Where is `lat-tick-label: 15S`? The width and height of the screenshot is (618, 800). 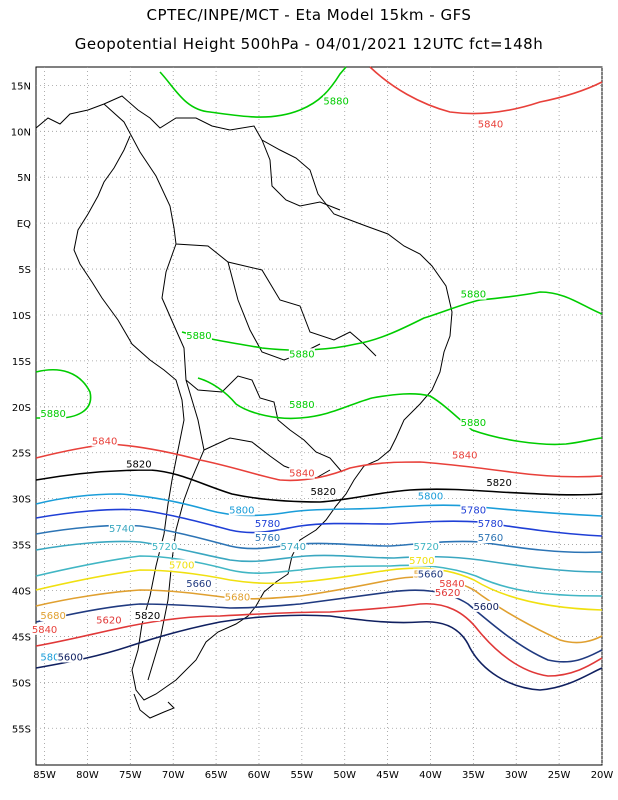 lat-tick-label: 15S is located at coordinates (21, 362).